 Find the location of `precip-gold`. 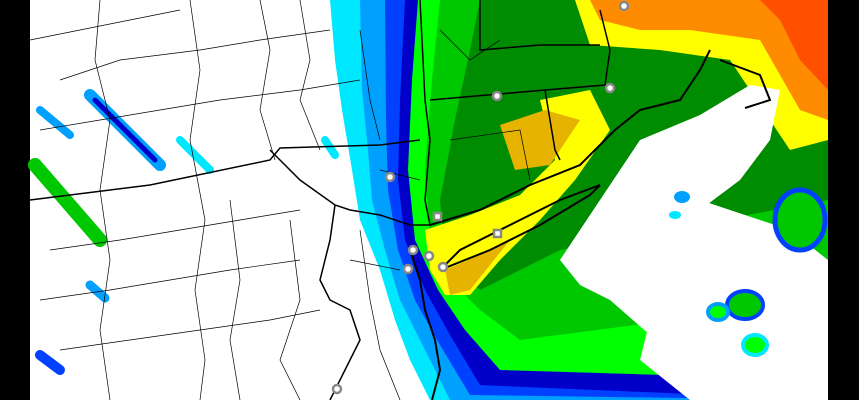

precip-gold is located at coordinates (512, 202).